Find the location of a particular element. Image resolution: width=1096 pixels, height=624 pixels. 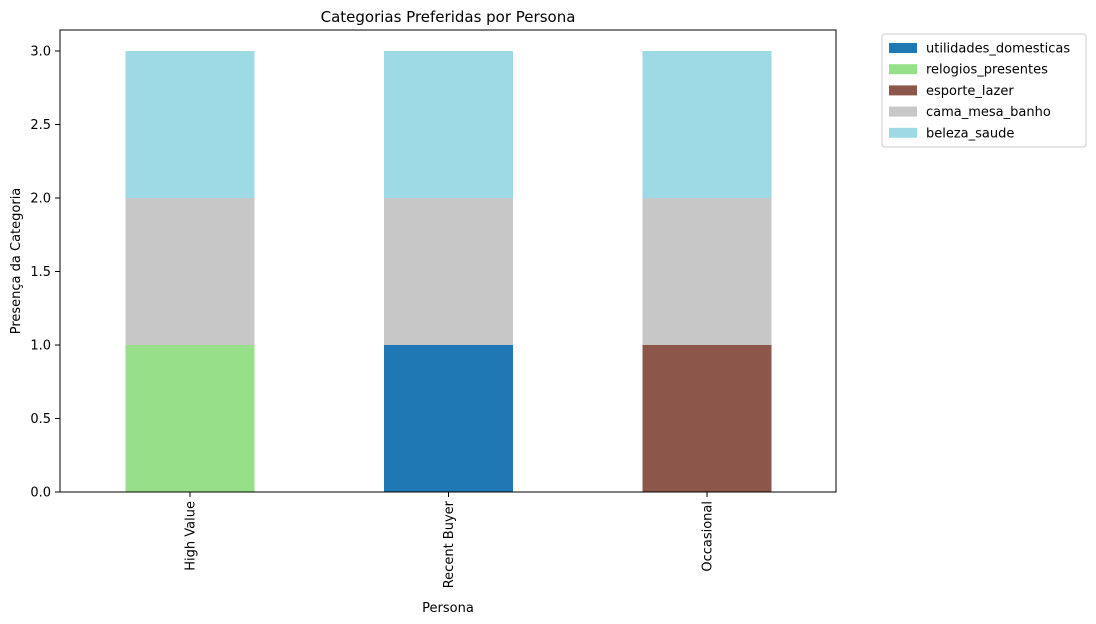

legend-label: esporte_lazer is located at coordinates (970, 91).